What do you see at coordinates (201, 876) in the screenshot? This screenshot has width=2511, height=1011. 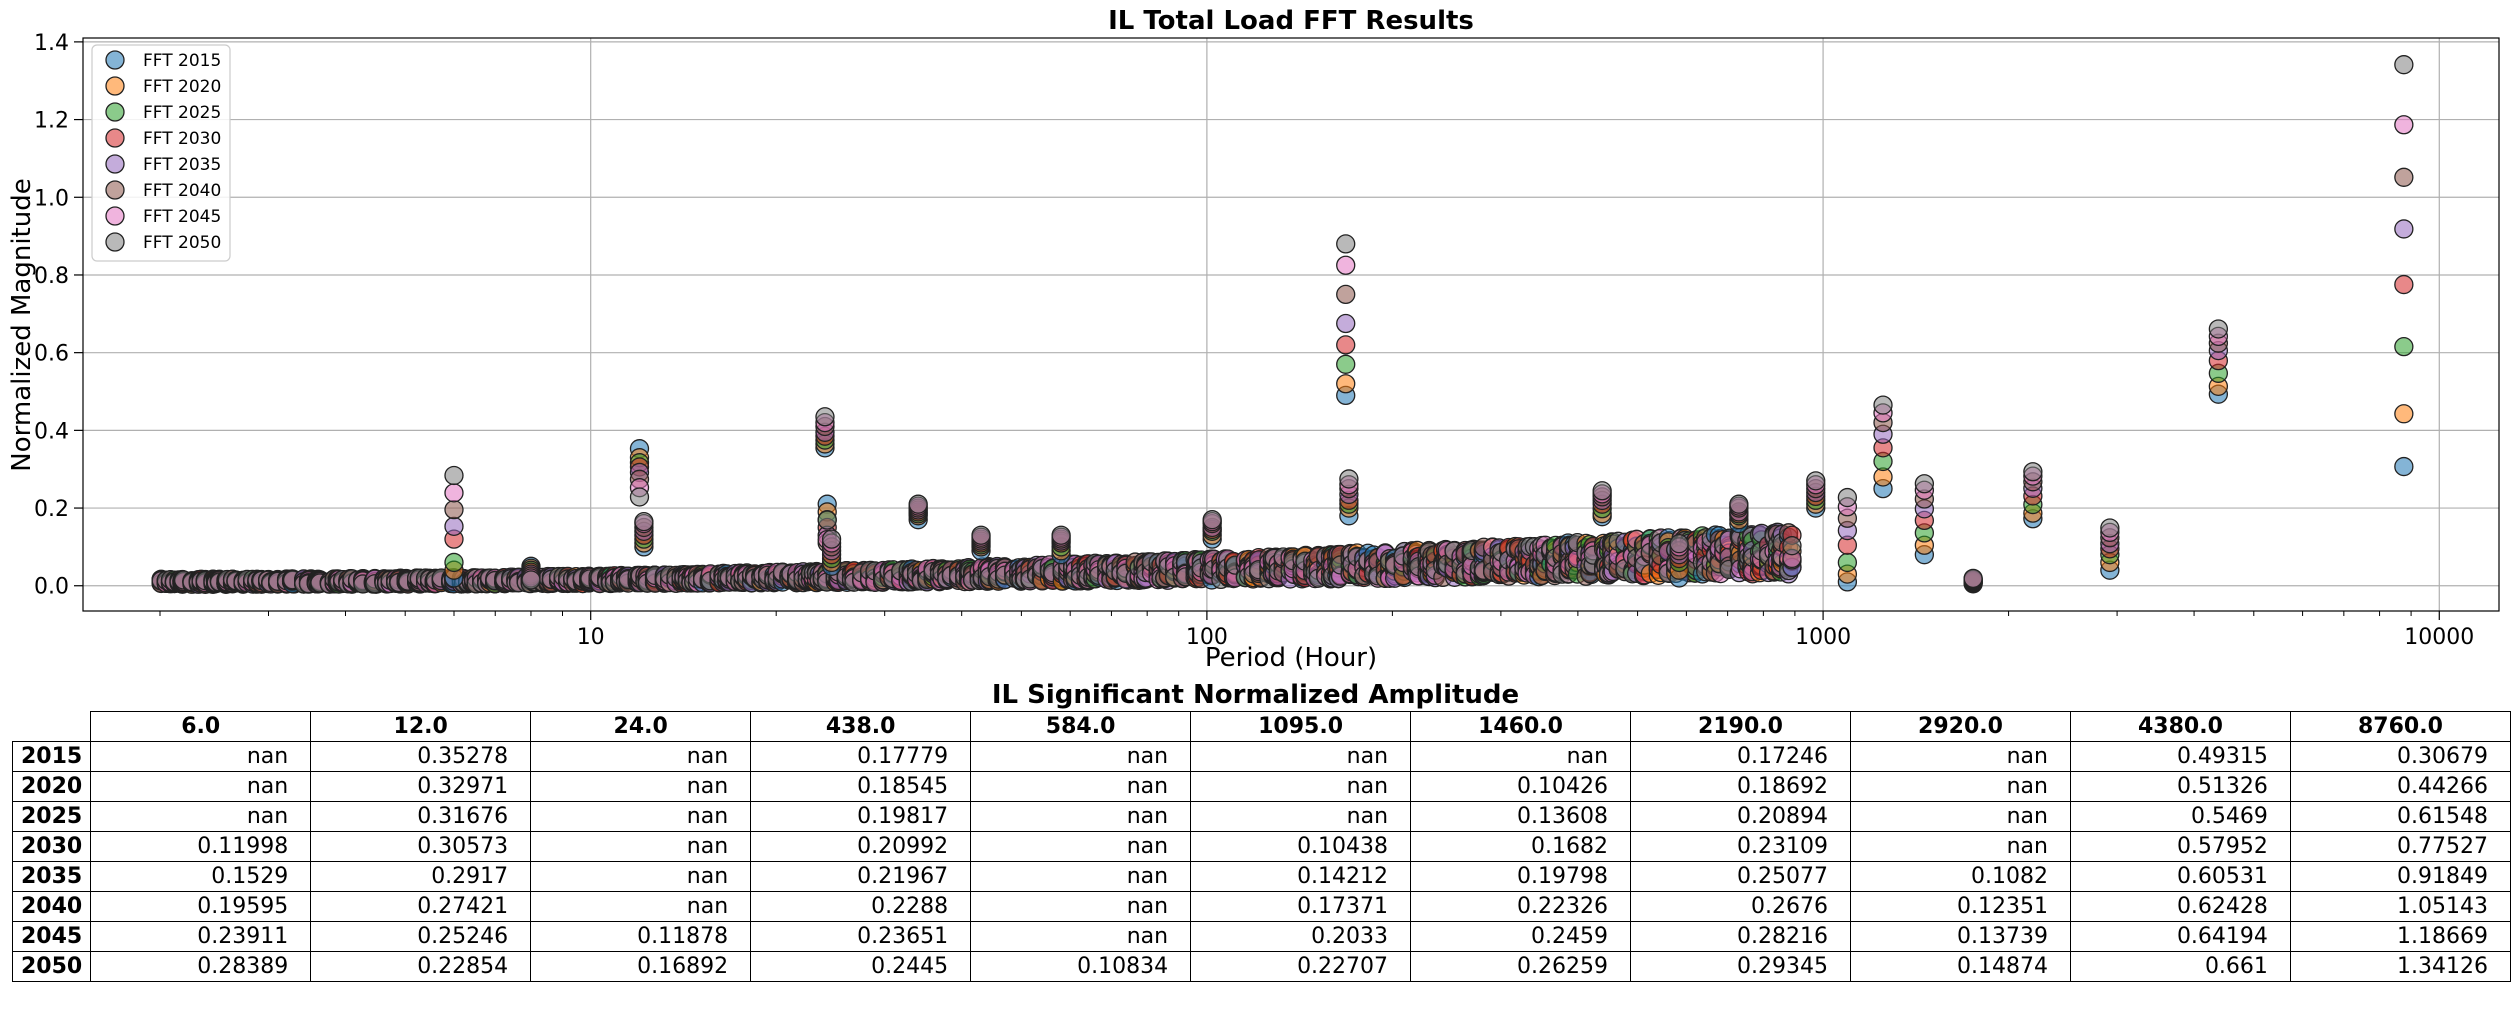 I see `table-cell: 0.1529` at bounding box center [201, 876].